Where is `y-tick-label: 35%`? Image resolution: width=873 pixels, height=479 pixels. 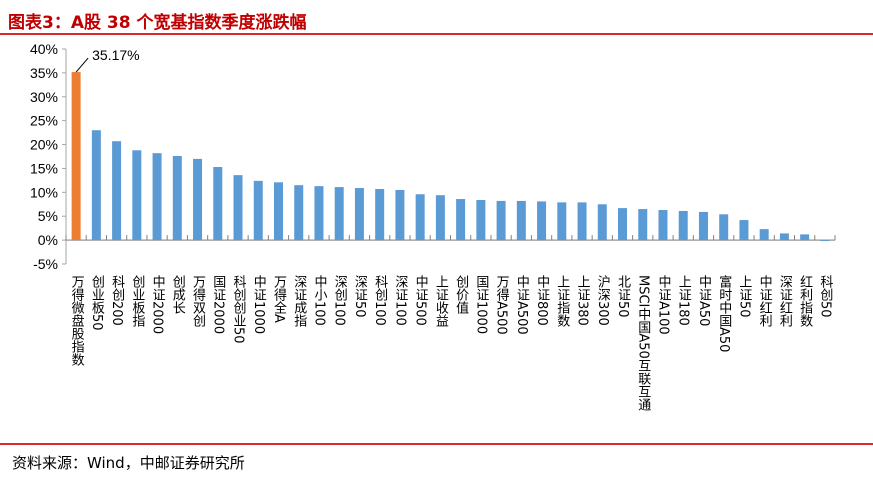
y-tick-label: 35% is located at coordinates (44, 73).